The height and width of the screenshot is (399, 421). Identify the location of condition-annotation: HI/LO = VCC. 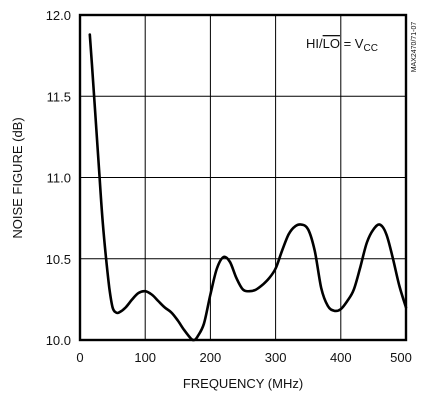
(342, 45).